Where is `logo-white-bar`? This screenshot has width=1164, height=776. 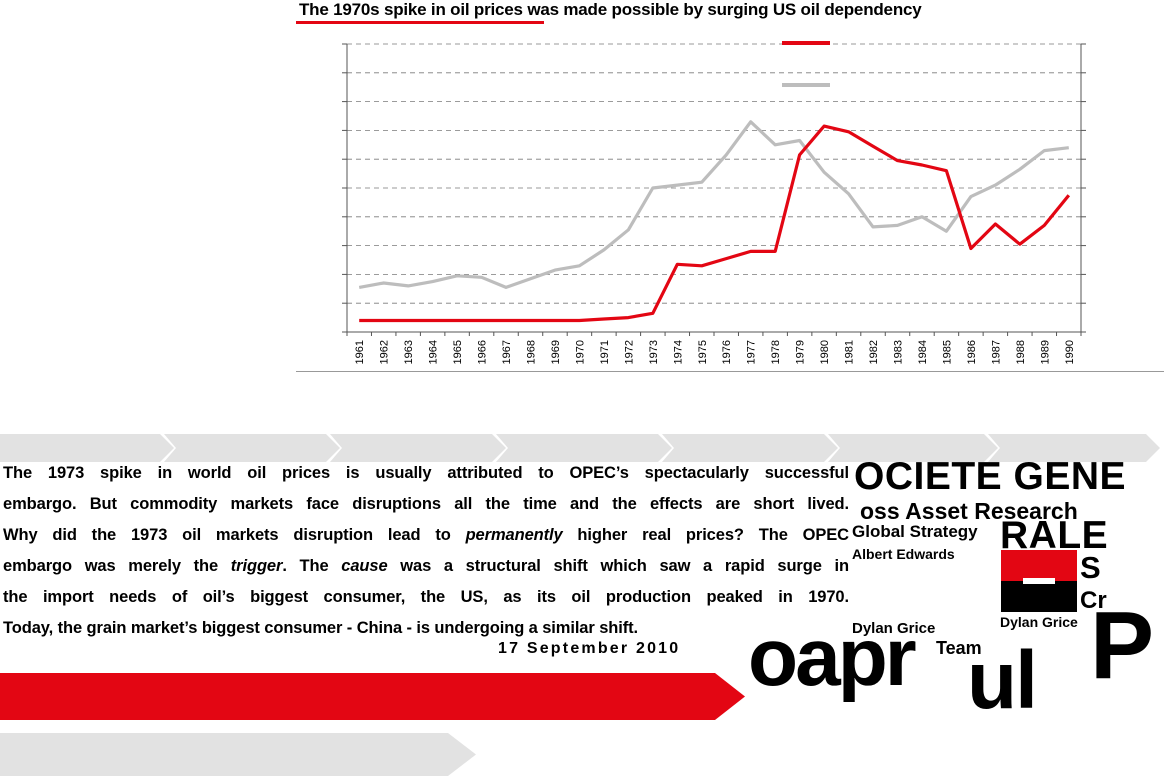
logo-white-bar is located at coordinates (1039, 581).